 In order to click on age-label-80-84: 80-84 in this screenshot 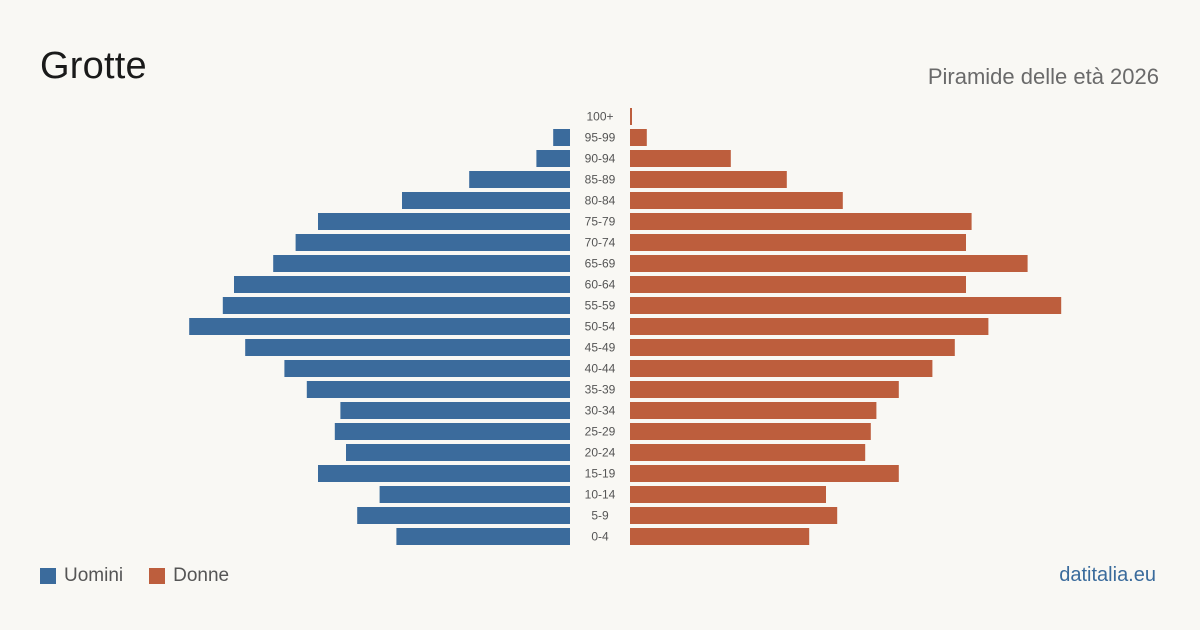, I will do `click(600, 201)`.